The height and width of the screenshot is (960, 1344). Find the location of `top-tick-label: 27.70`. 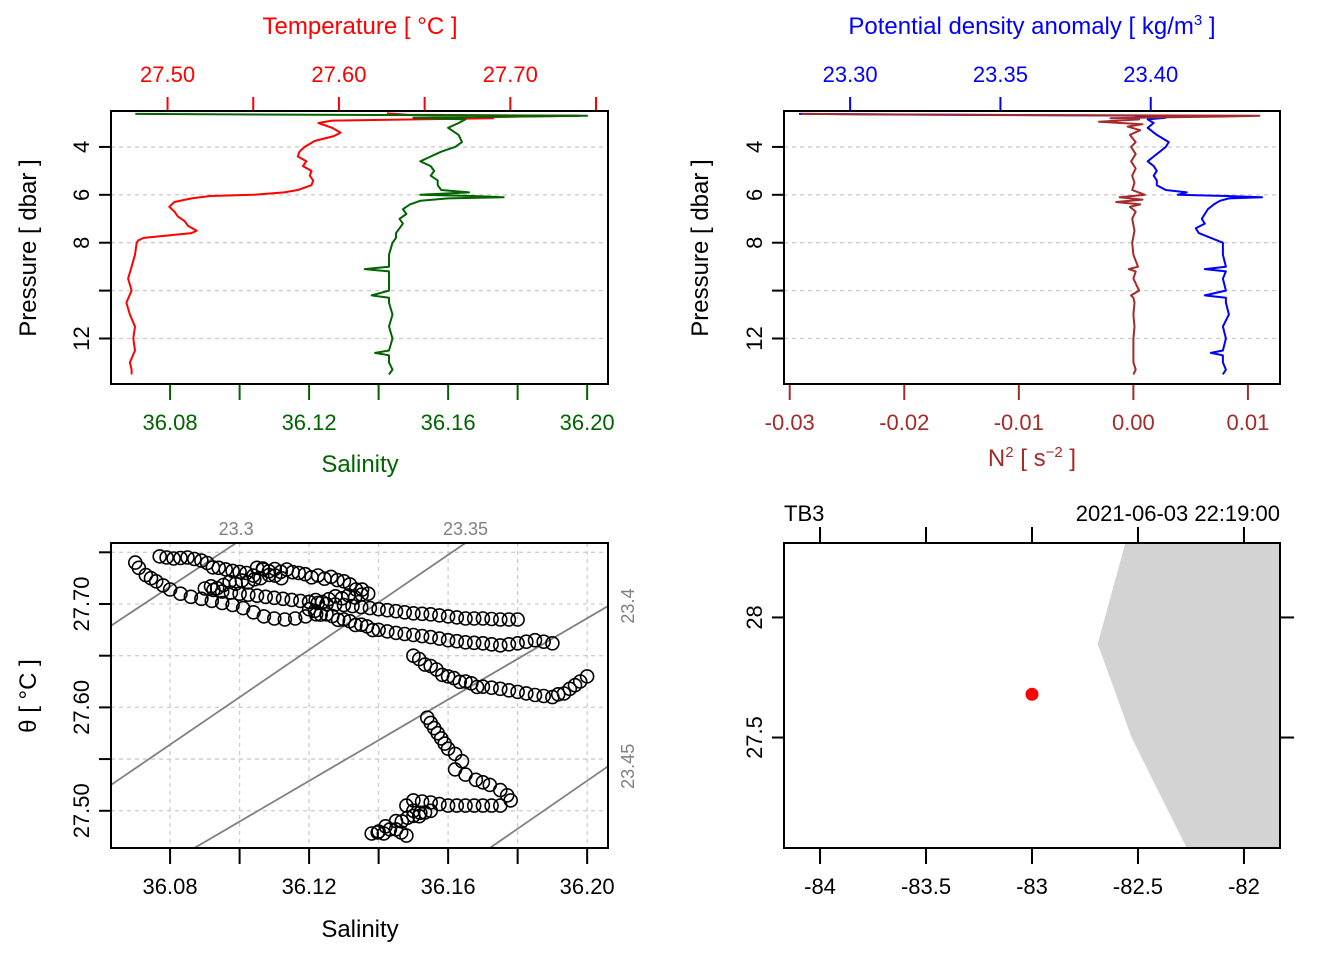

top-tick-label: 27.70 is located at coordinates (510, 74).